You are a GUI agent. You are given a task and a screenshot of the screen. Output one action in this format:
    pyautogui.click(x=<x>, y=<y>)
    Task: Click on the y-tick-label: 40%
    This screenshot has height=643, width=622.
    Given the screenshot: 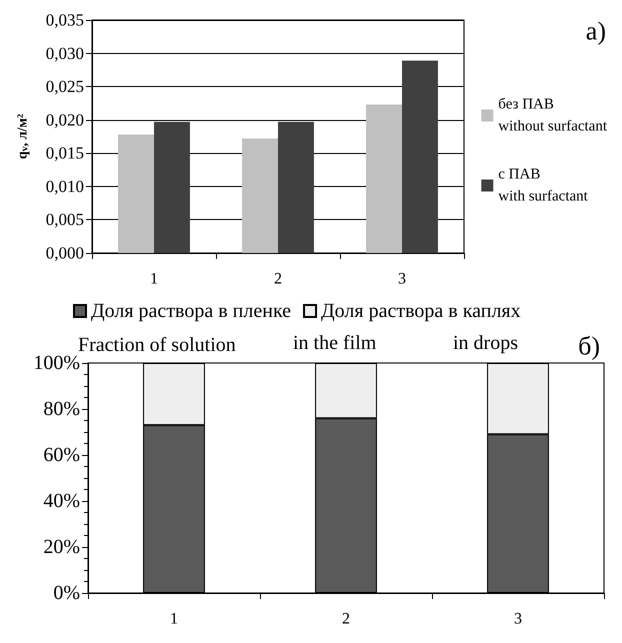 What is the action you would take?
    pyautogui.click(x=61, y=501)
    